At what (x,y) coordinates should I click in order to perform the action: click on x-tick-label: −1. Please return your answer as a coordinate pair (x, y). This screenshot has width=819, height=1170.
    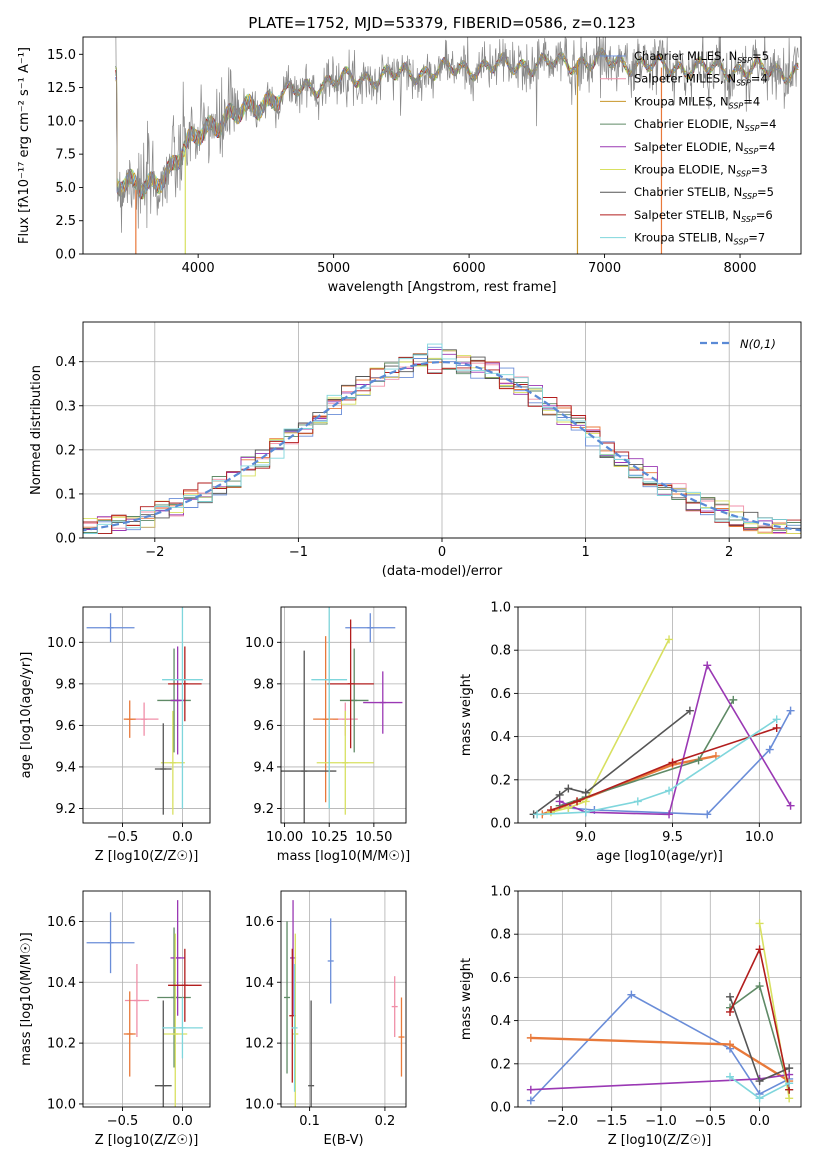
    Looking at the image, I should click on (298, 552).